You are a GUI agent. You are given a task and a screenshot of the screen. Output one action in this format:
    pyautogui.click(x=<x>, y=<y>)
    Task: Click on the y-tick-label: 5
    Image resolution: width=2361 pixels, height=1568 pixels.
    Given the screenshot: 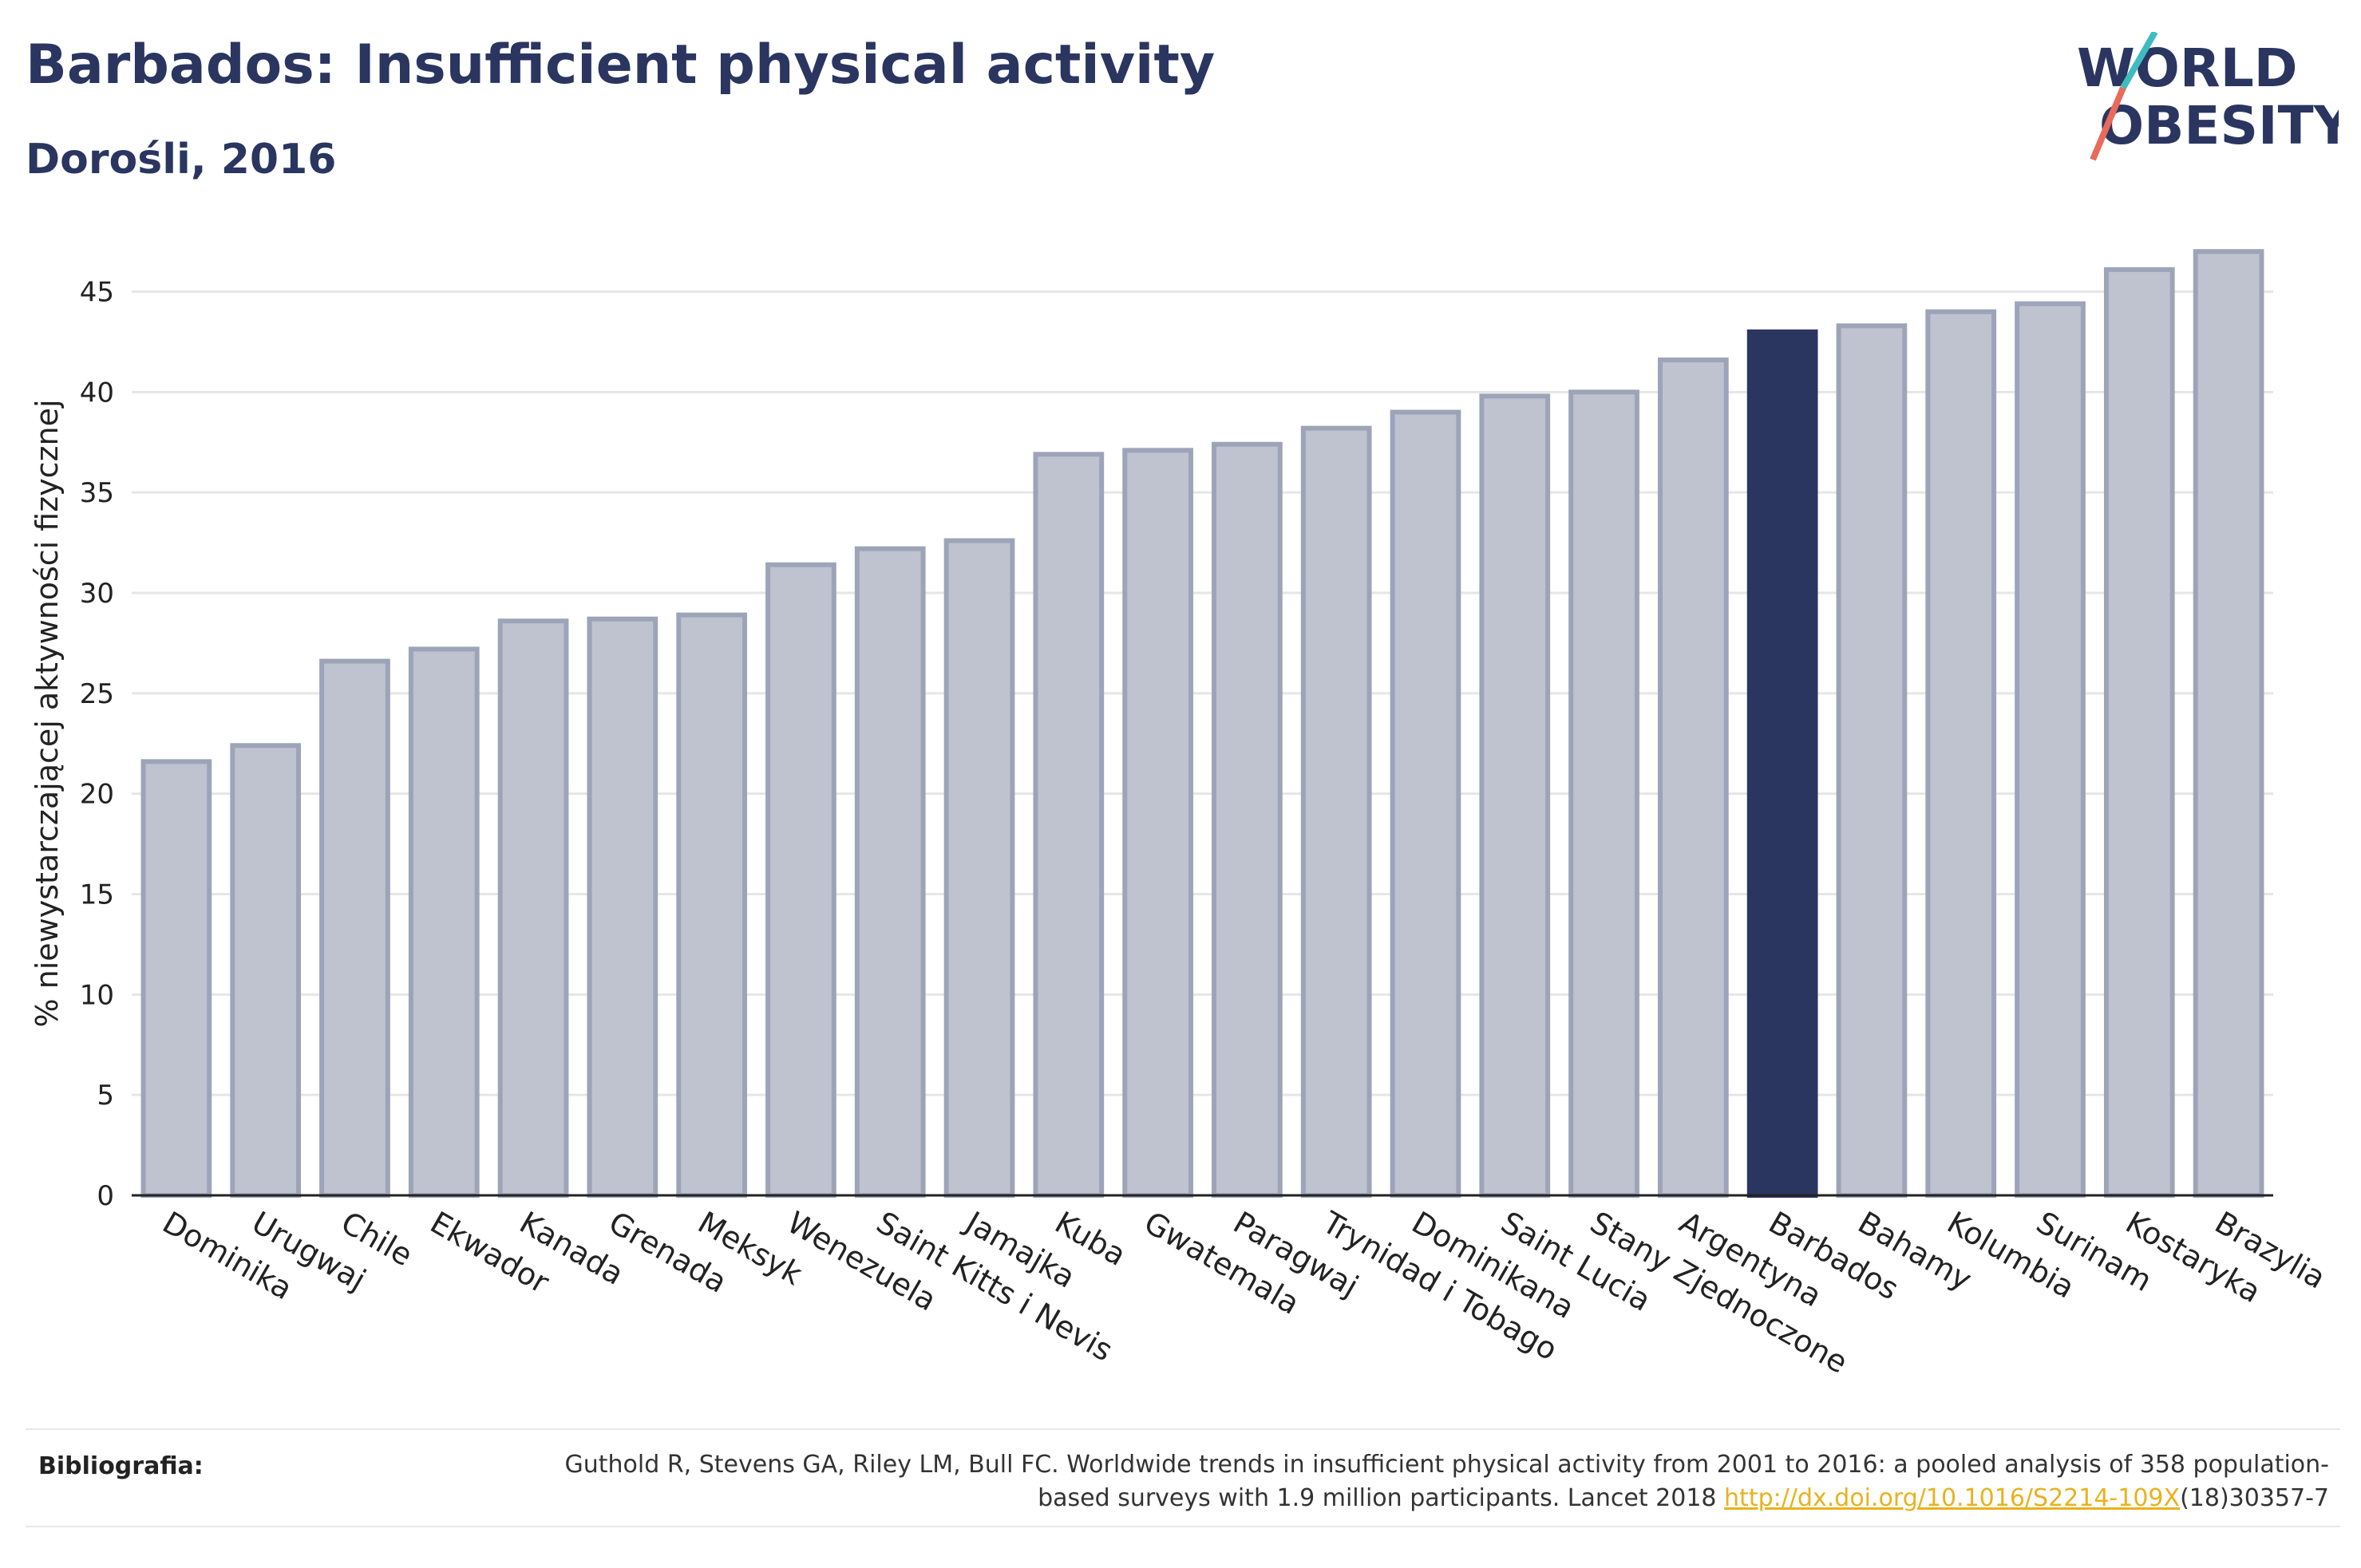 What is the action you would take?
    pyautogui.click(x=105, y=1096)
    